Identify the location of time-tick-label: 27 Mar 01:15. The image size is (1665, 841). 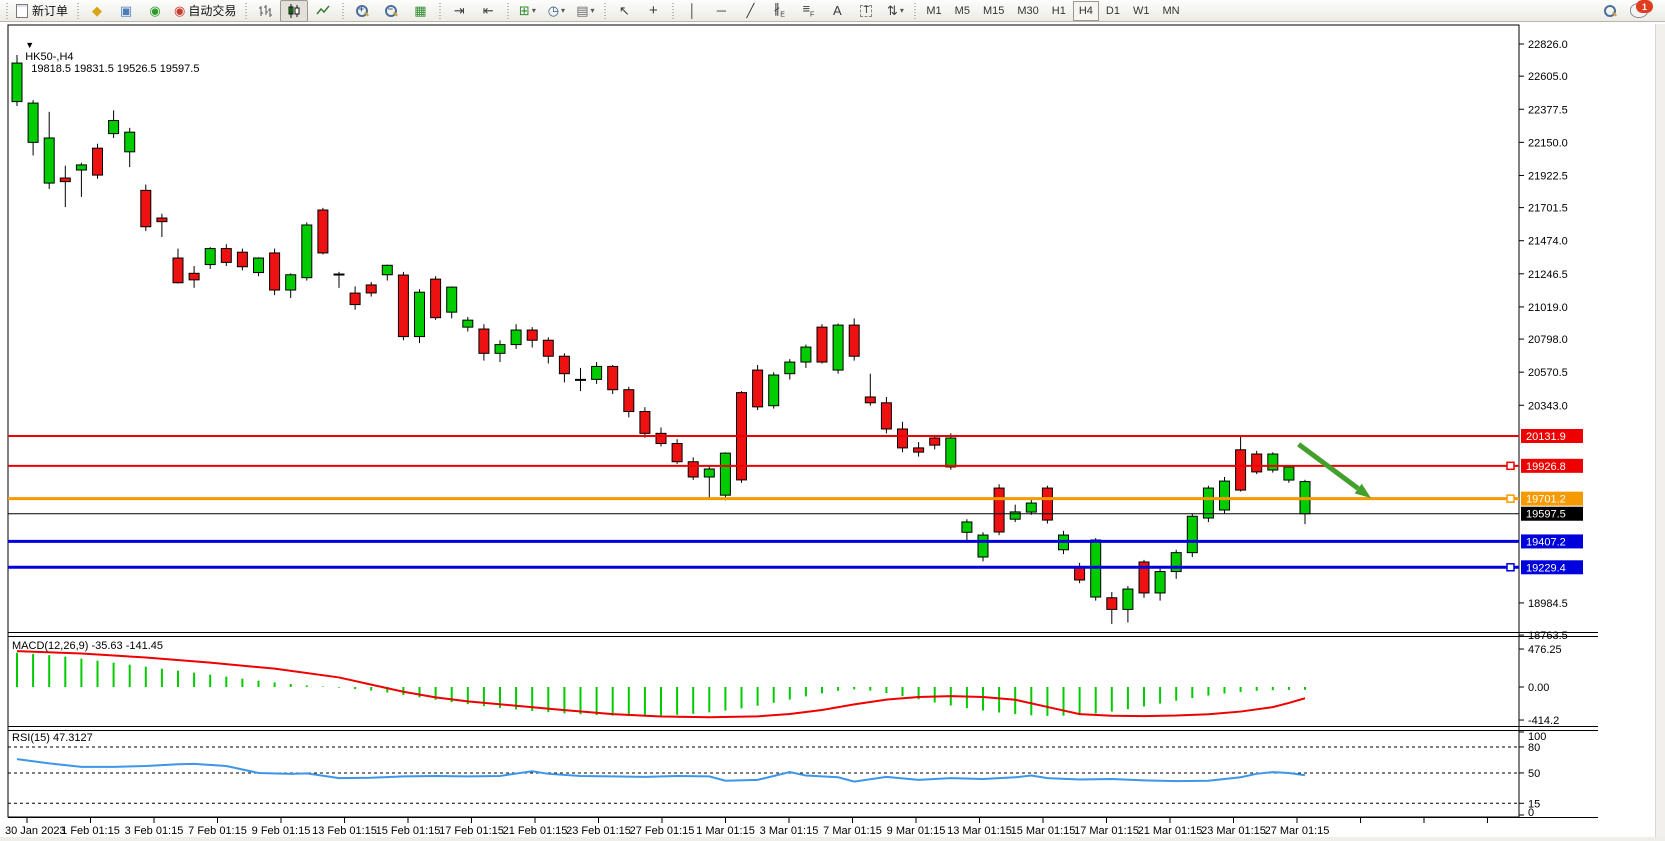
(1297, 831).